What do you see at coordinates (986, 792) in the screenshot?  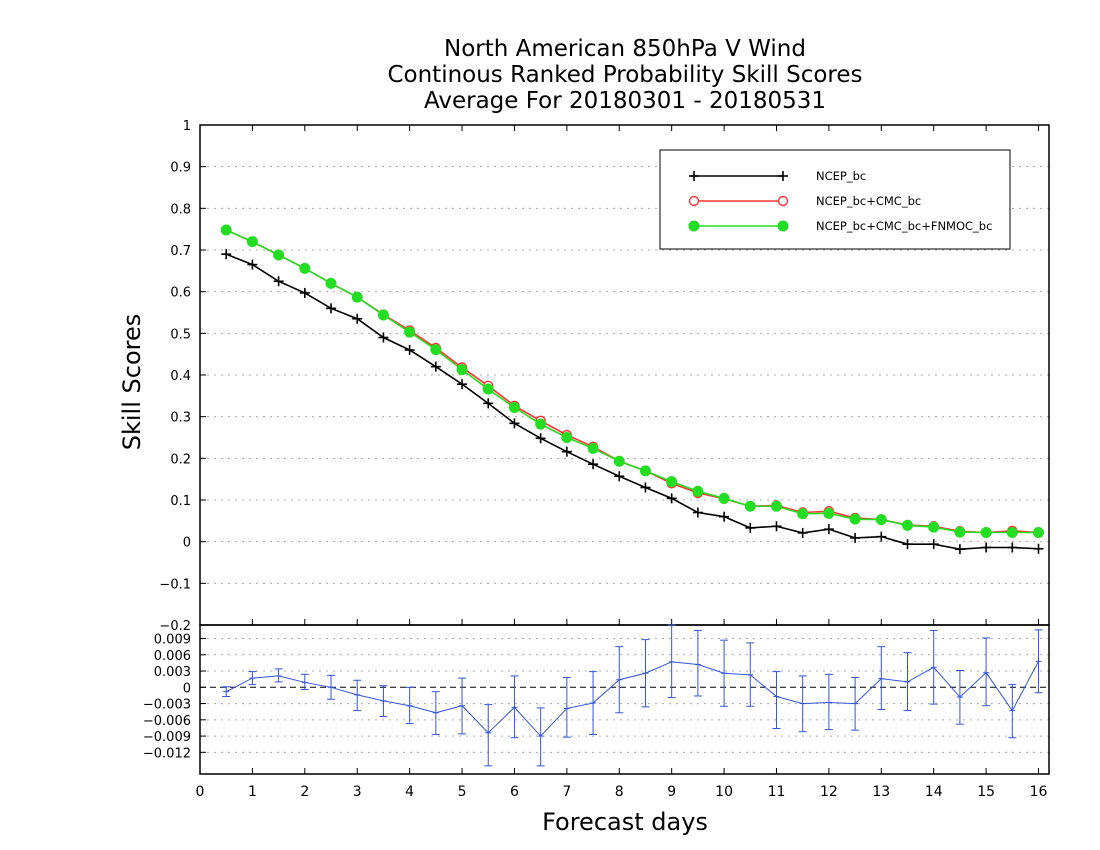 I see `x-tick-label: 15` at bounding box center [986, 792].